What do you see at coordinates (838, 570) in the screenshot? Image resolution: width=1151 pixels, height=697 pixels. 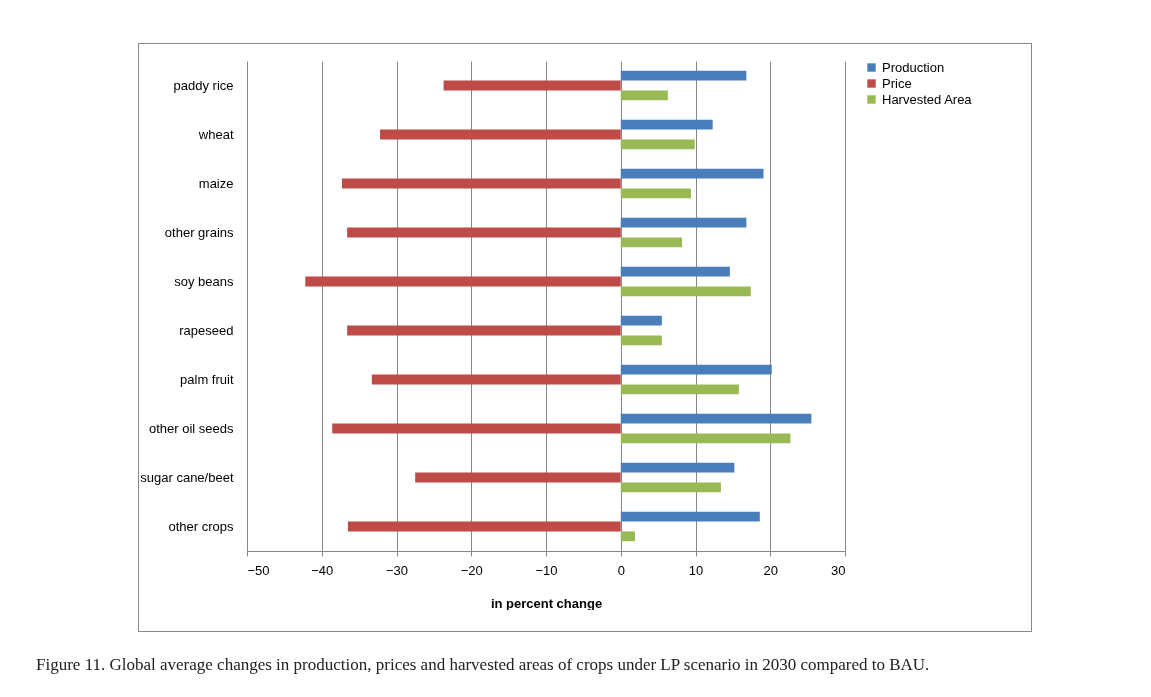 I see `x-tick-label: 30` at bounding box center [838, 570].